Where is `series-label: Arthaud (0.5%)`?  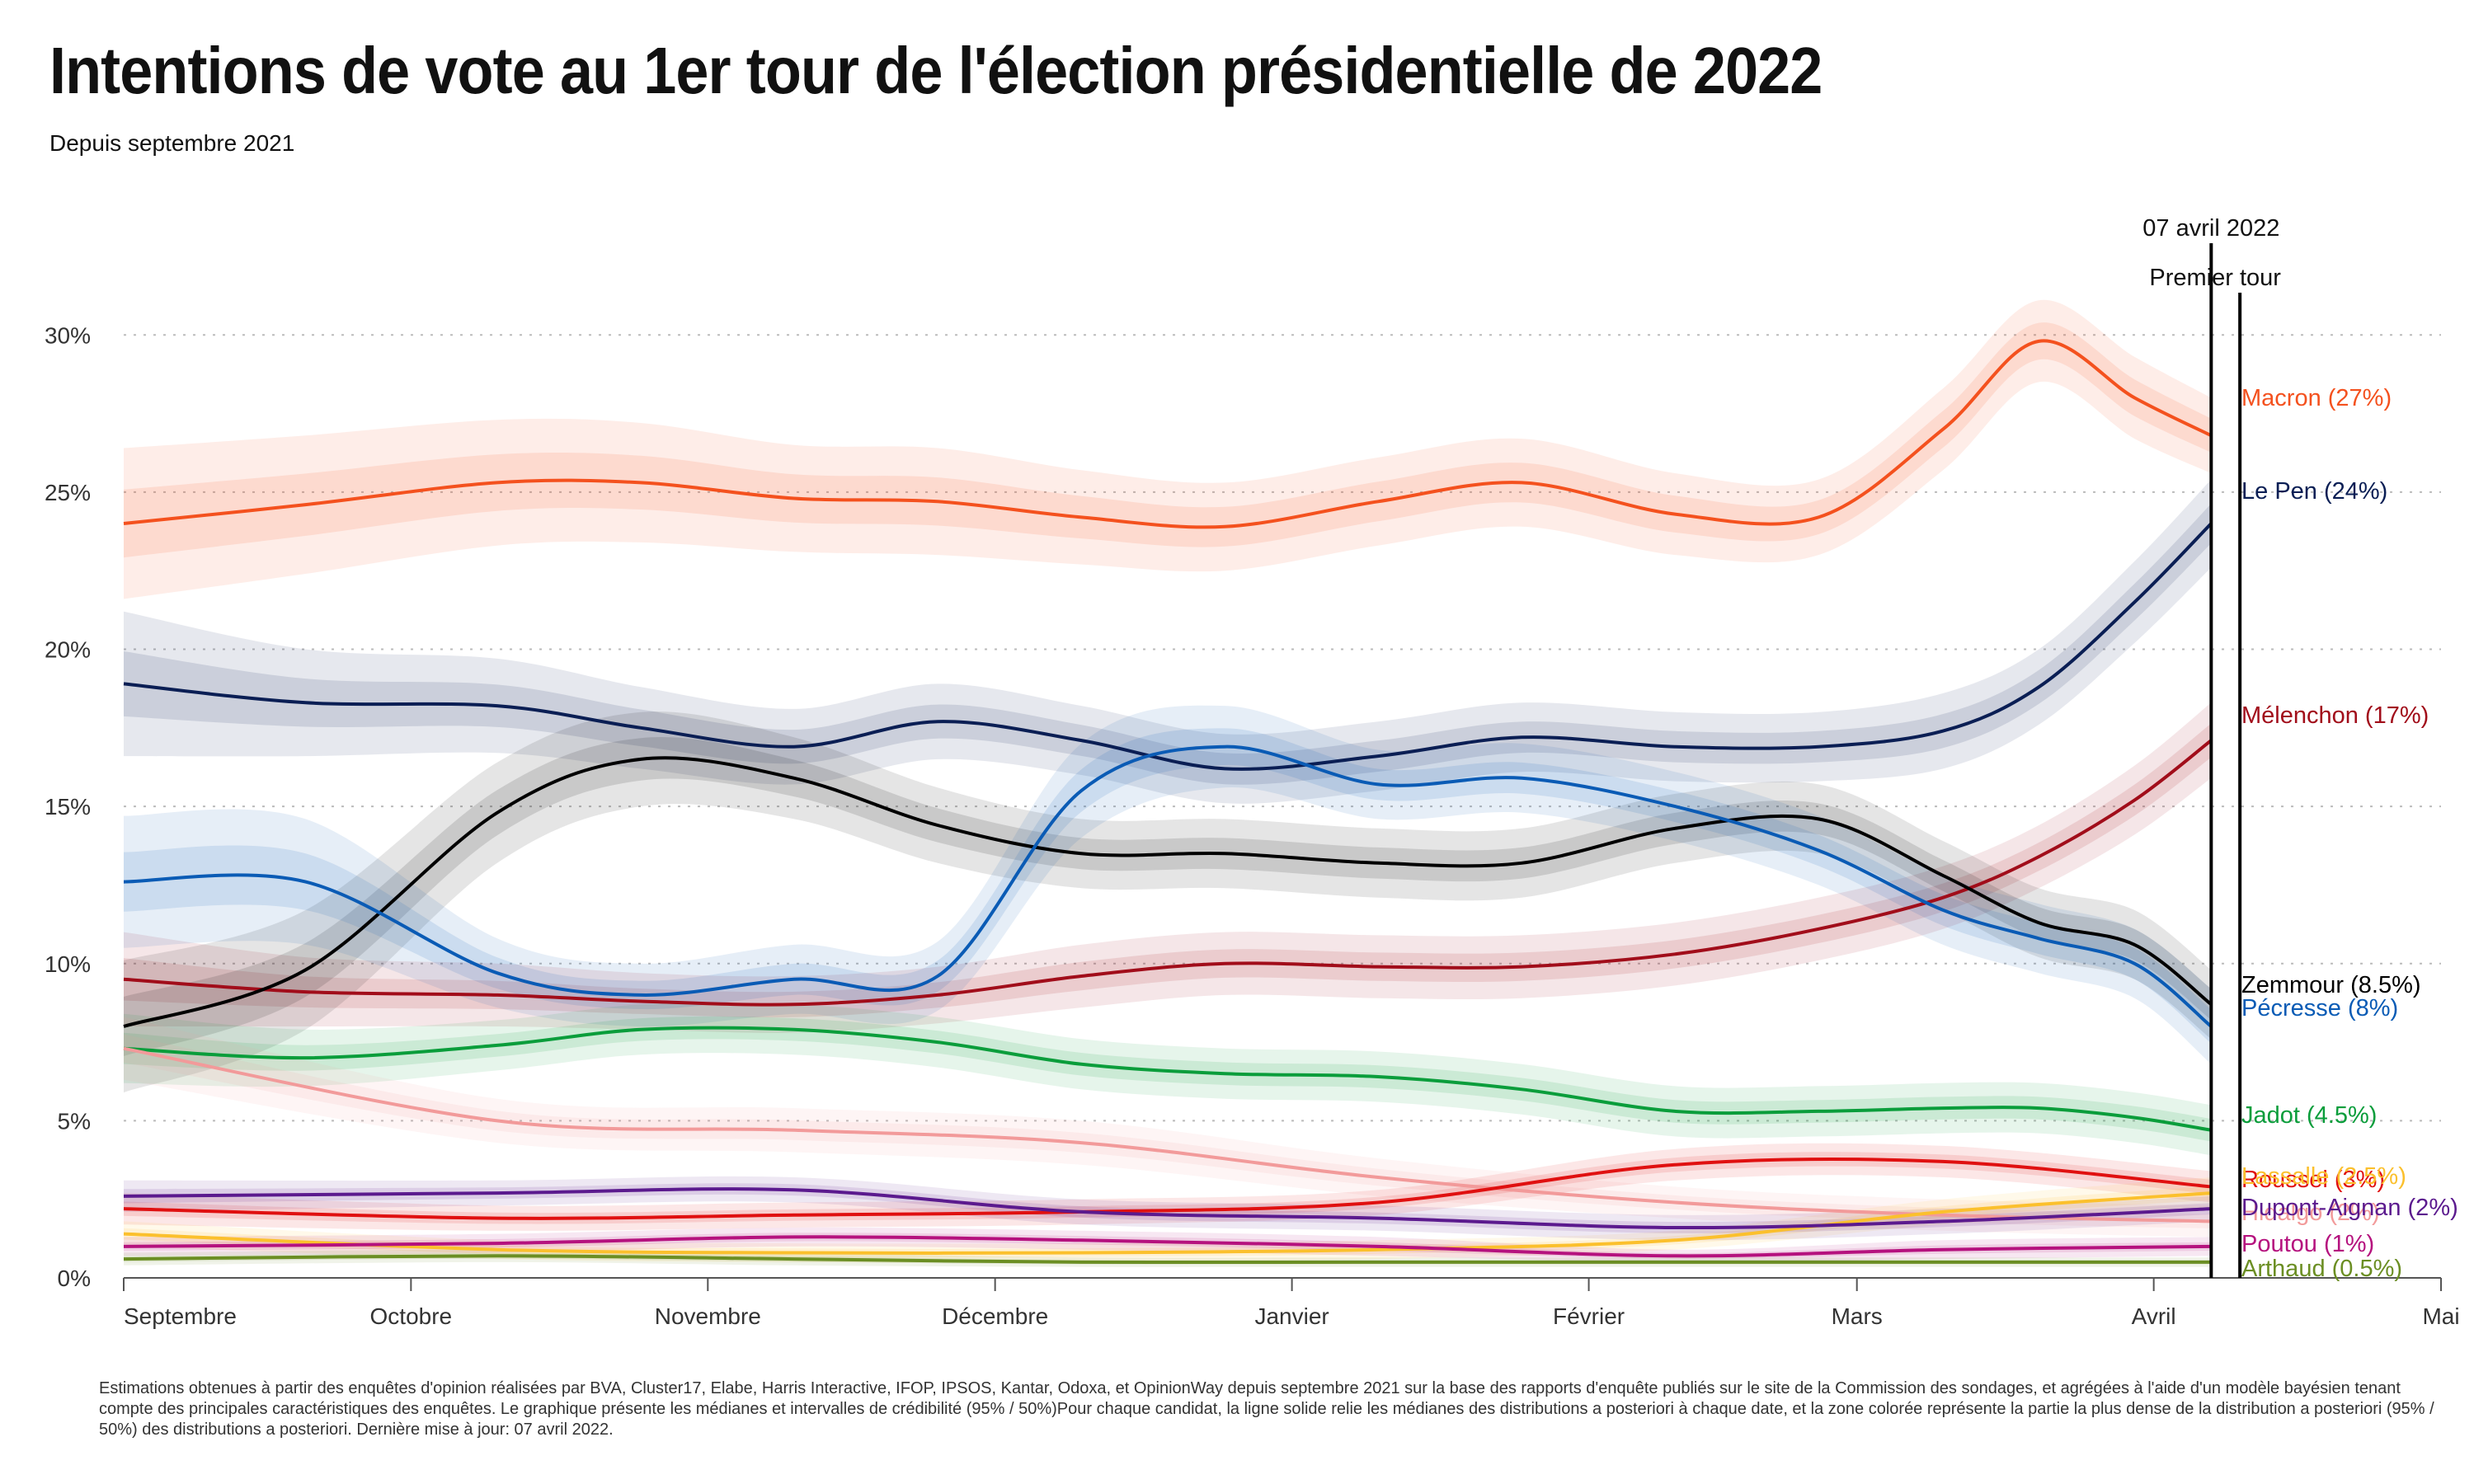 series-label: Arthaud (0.5%) is located at coordinates (2321, 1269).